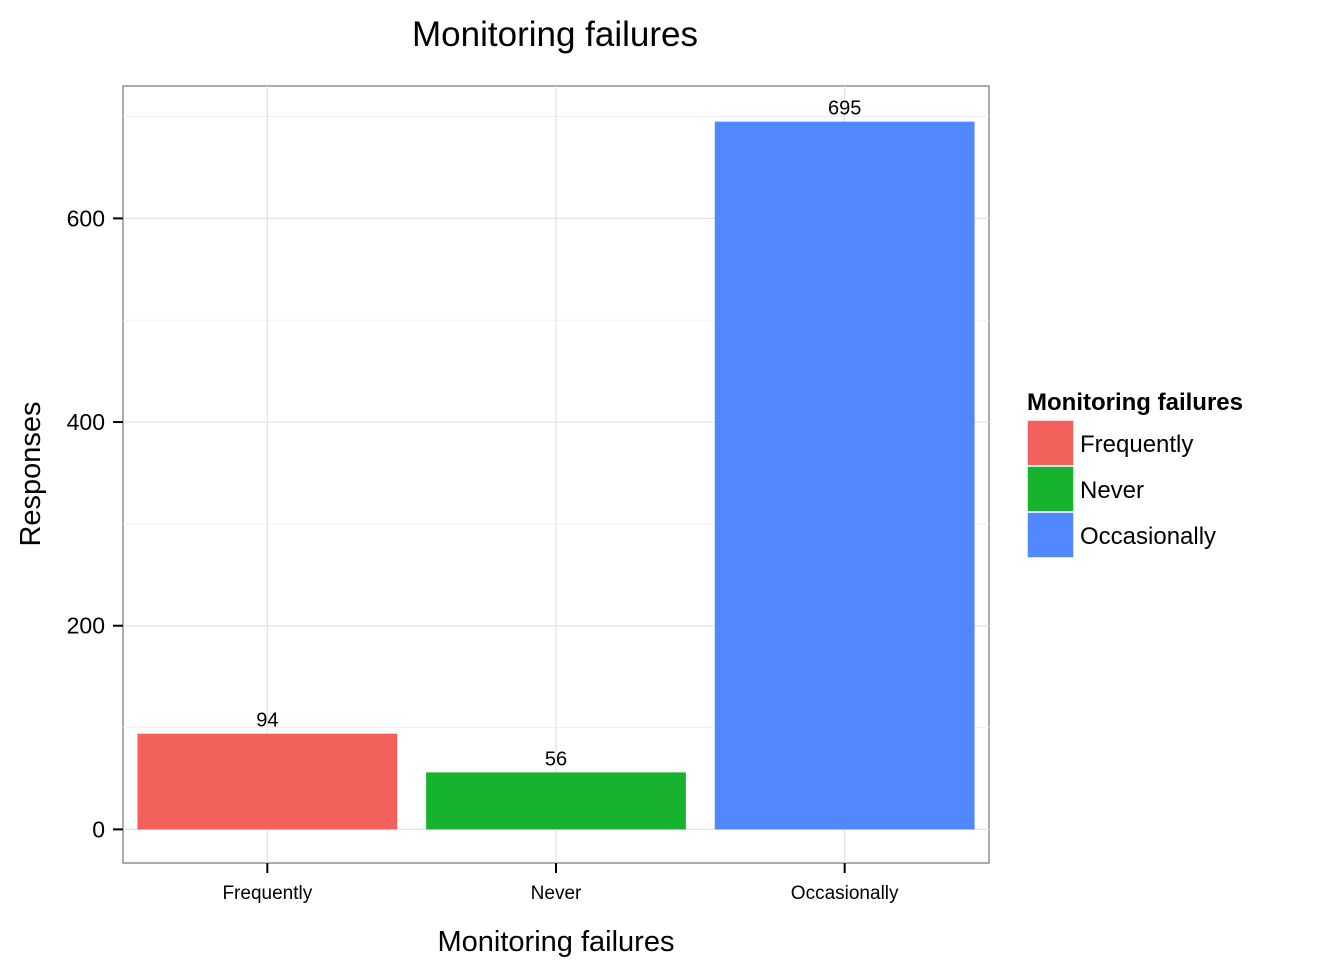 This screenshot has width=1344, height=960. I want to click on x-axis: Frequently Never Occasionally, so click(560, 883).